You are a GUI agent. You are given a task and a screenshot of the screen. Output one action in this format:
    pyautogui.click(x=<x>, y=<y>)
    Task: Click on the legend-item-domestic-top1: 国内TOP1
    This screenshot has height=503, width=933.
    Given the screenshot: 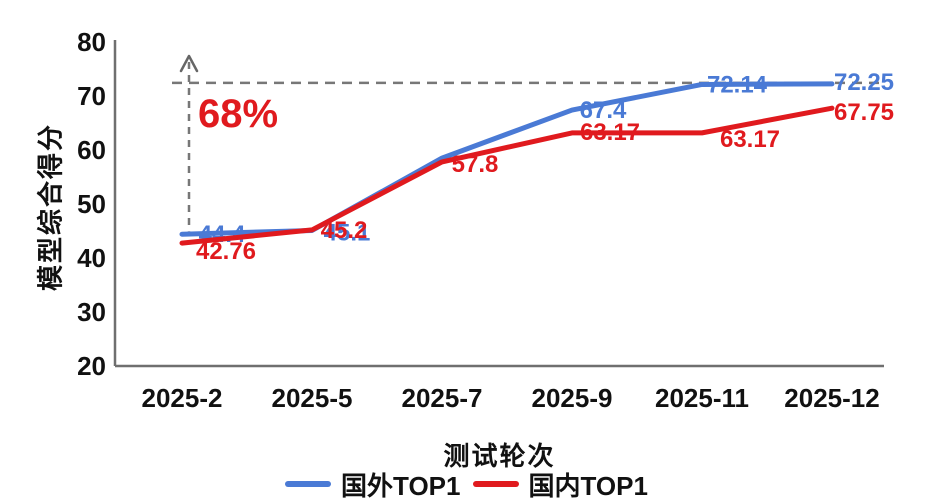 What is the action you would take?
    pyautogui.click(x=560, y=484)
    